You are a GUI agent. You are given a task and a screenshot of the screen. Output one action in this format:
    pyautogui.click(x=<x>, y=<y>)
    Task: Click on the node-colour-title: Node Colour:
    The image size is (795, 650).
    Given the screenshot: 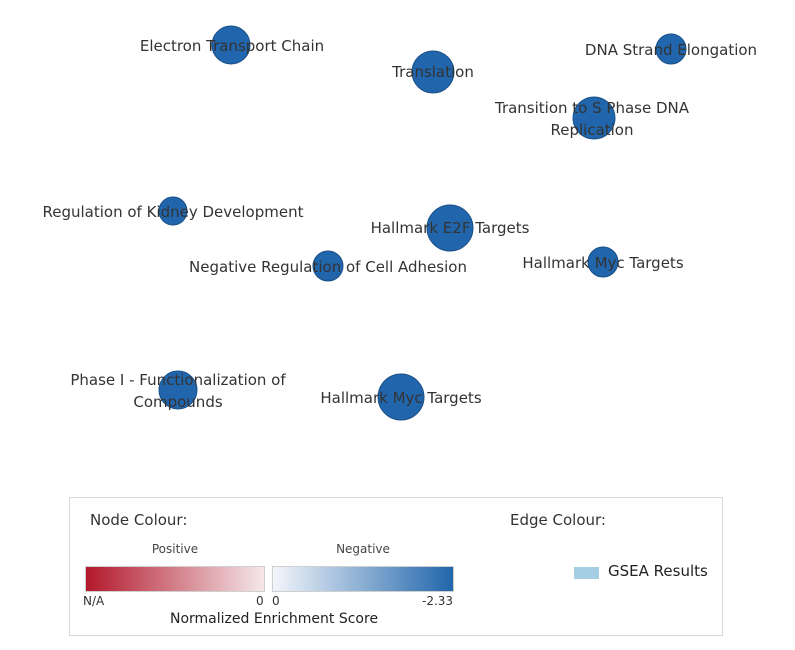 What is the action you would take?
    pyautogui.click(x=139, y=520)
    